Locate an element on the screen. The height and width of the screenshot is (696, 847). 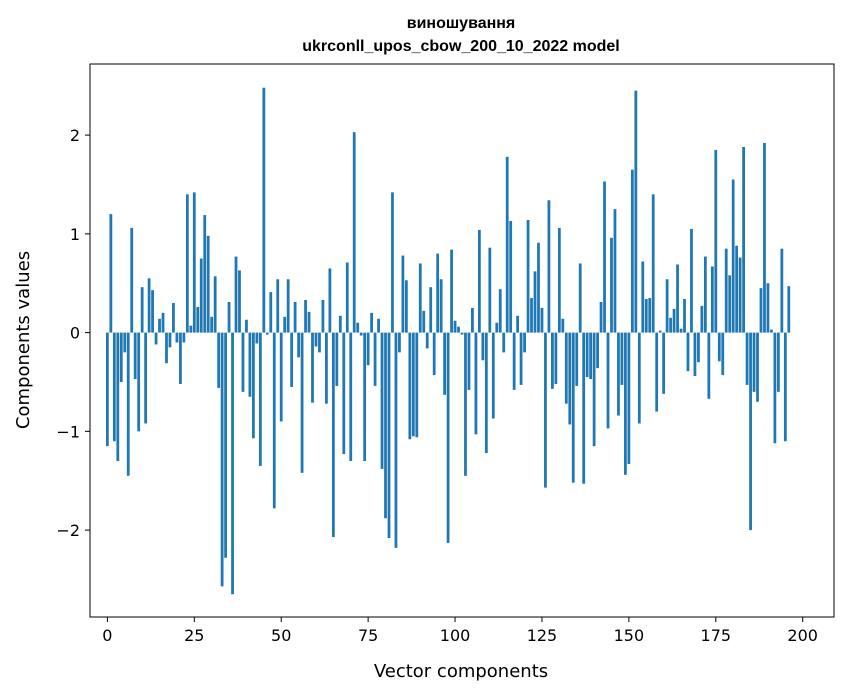
y-tick-label: 0 is located at coordinates (75, 333).